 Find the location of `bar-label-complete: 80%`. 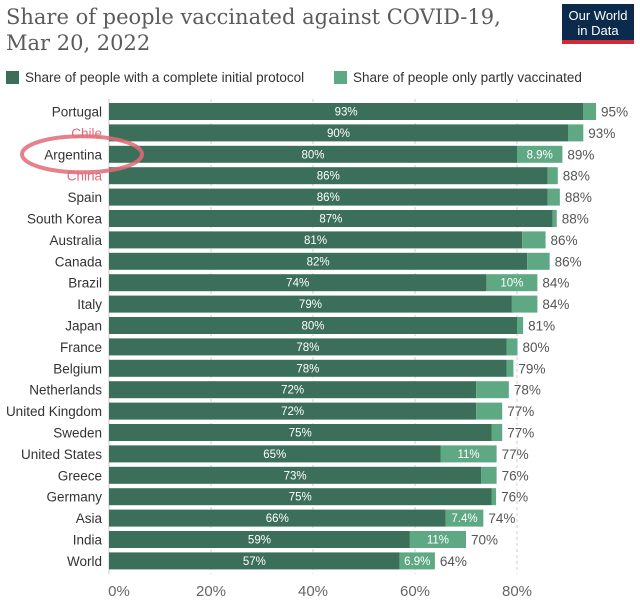

bar-label-complete: 80% is located at coordinates (312, 327).